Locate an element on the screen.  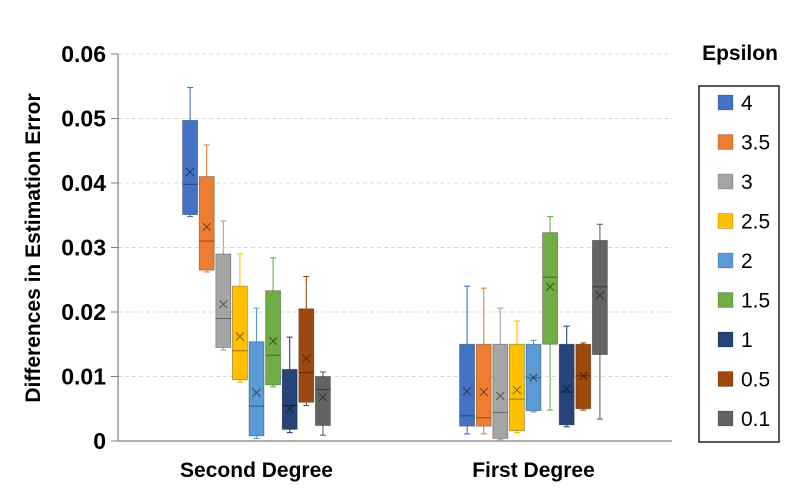
box-0.5-first-degree is located at coordinates (583, 376).